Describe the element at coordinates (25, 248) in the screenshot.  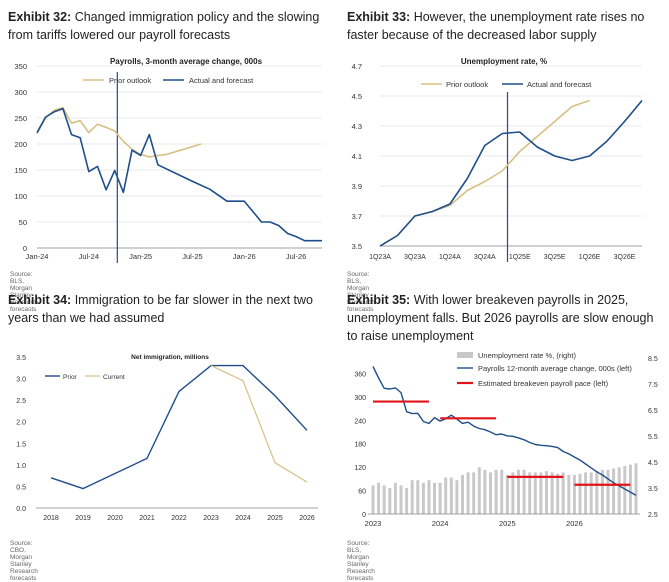
I see `y-tick-label: 0` at that location.